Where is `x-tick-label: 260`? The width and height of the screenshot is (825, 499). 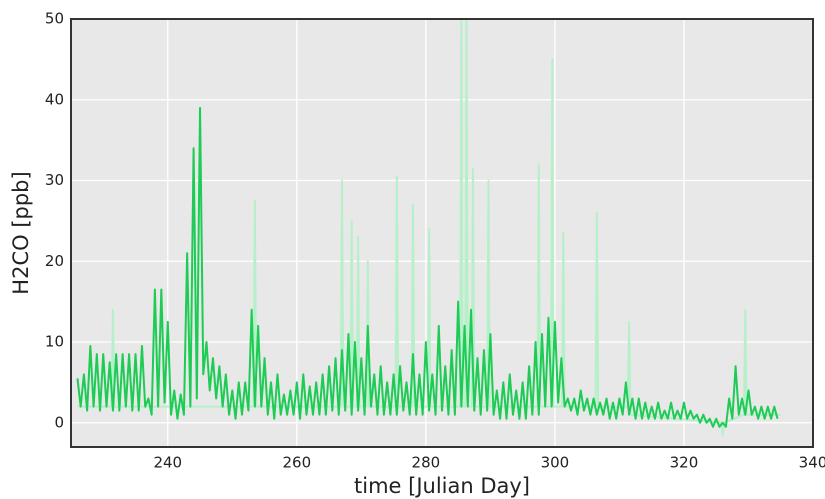
x-tick-label: 260 is located at coordinates (297, 463).